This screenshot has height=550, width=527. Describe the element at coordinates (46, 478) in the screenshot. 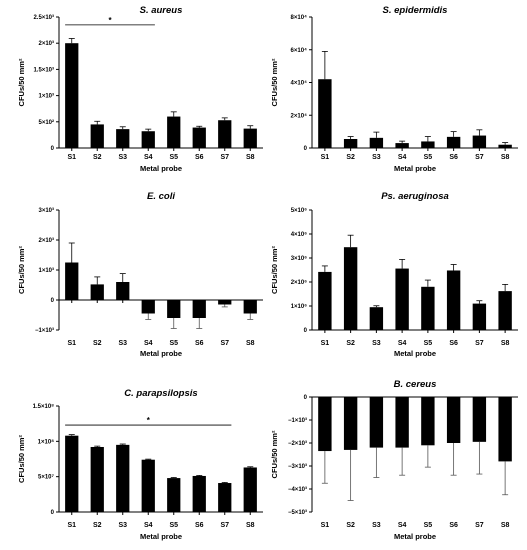

I see `y-tick-label: 5×10⁷` at that location.